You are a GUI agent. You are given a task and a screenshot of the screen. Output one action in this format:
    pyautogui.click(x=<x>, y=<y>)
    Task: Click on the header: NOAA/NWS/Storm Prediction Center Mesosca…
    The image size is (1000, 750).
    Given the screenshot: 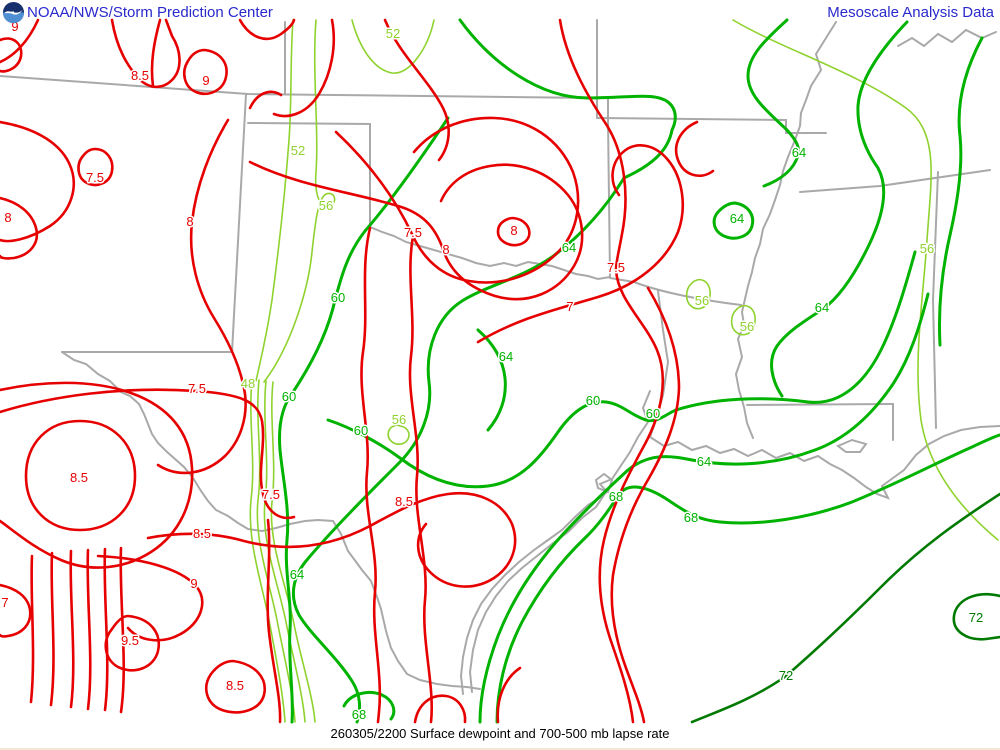 What is the action you would take?
    pyautogui.click(x=500, y=13)
    